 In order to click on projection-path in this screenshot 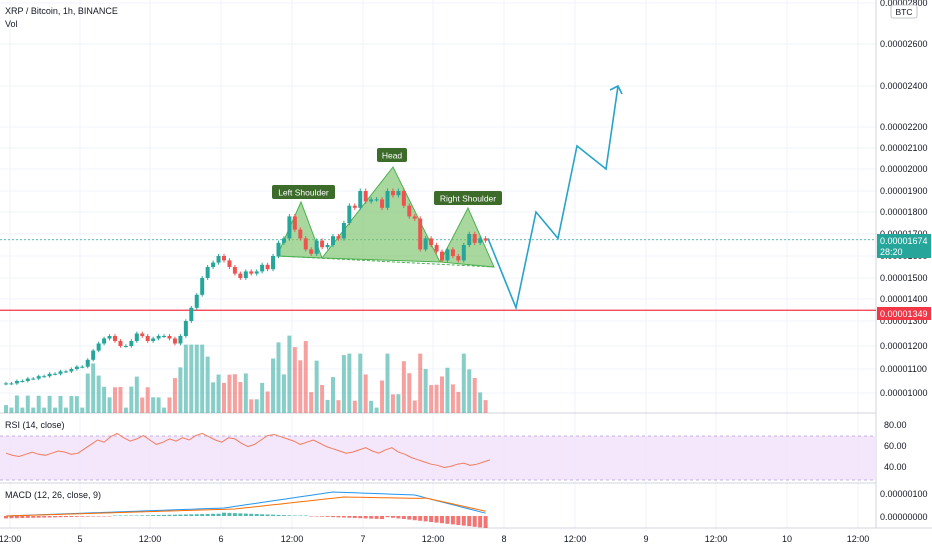, I will do `click(553, 198)`.